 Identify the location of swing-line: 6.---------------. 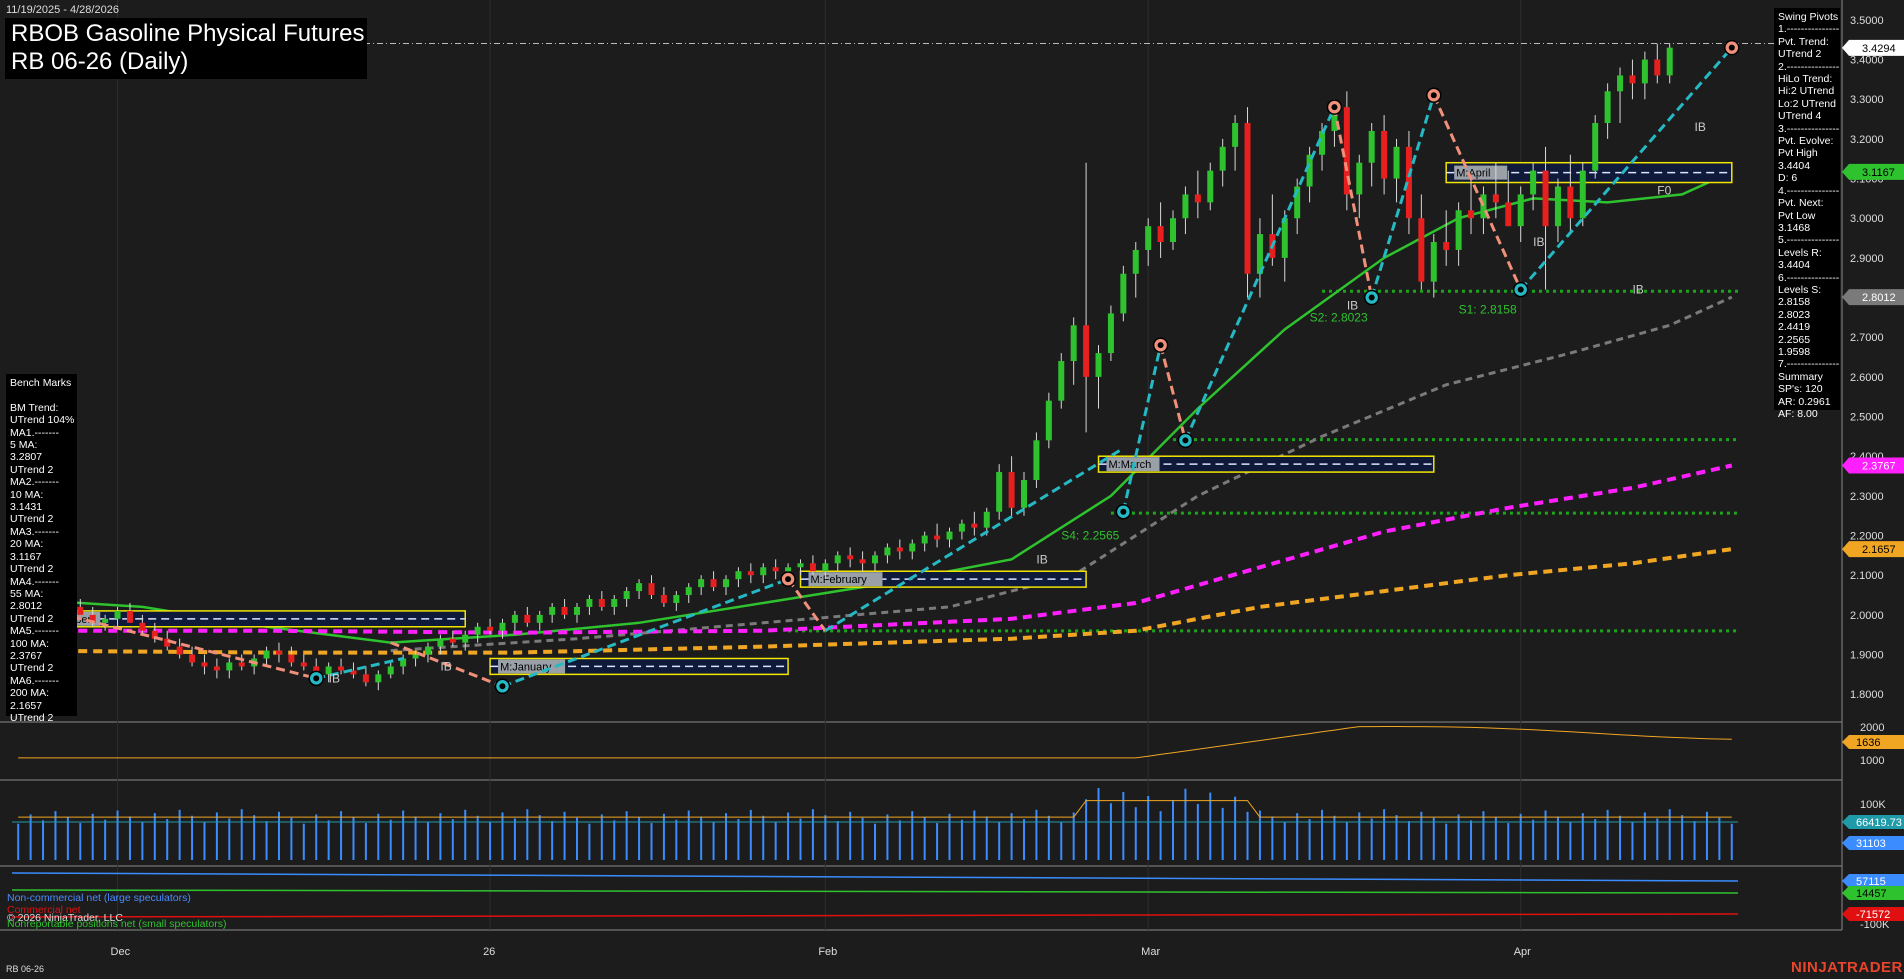
(1809, 277).